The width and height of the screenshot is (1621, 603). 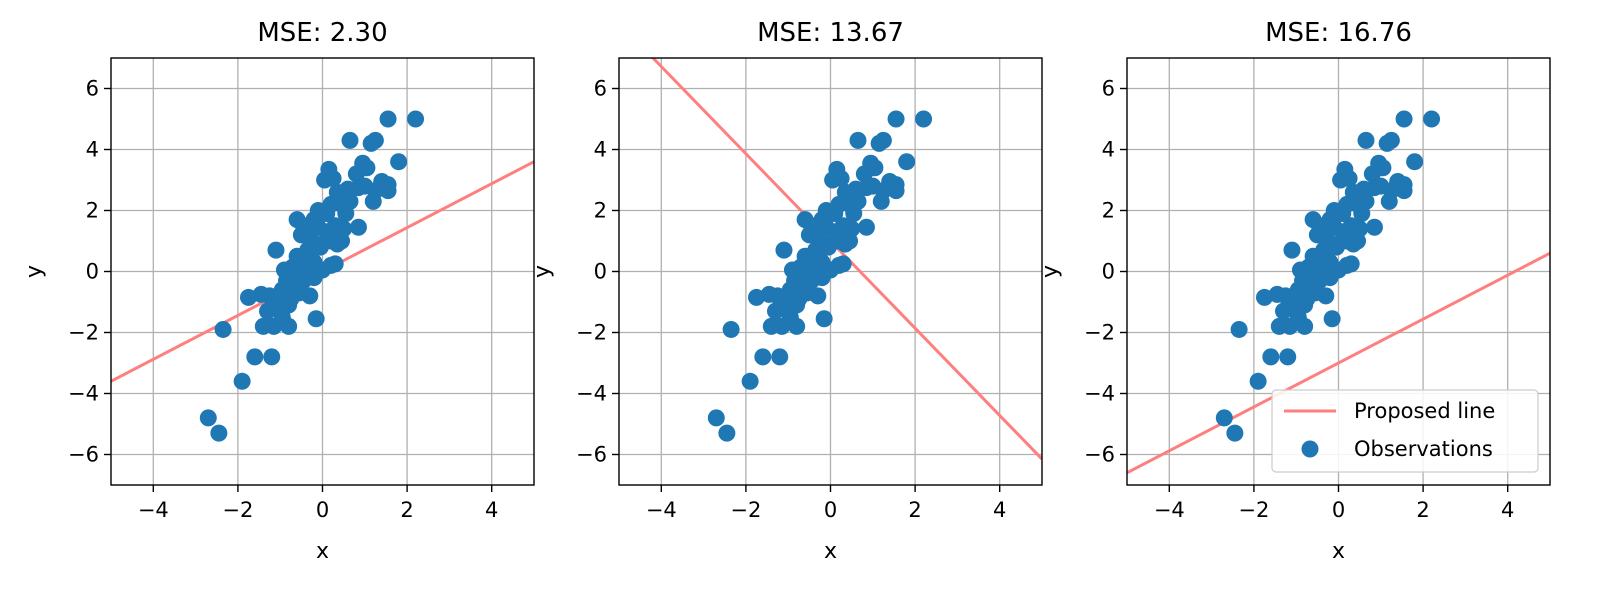 I want to click on y-tick-label: −4, so click(x=1099, y=394).